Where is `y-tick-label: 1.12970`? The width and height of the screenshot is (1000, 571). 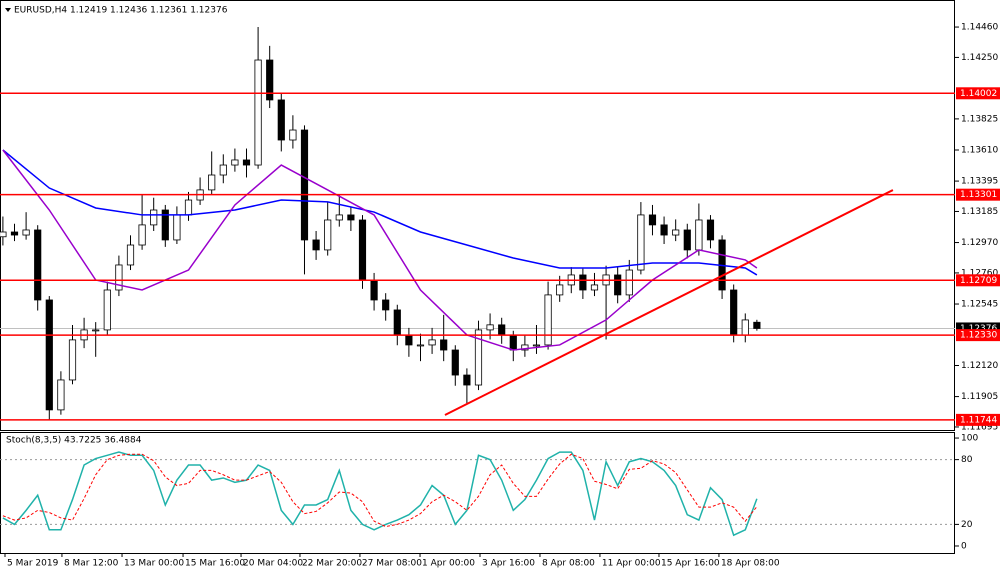 y-tick-label: 1.12970 is located at coordinates (979, 243).